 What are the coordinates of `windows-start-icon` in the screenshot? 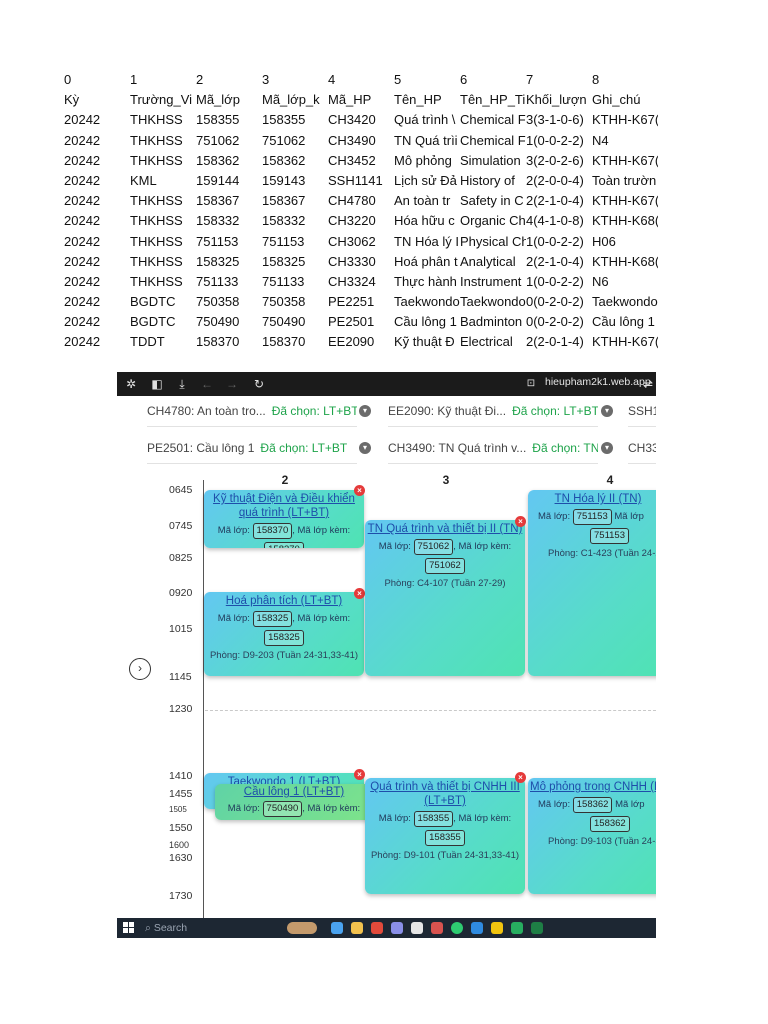 It's located at (129, 928).